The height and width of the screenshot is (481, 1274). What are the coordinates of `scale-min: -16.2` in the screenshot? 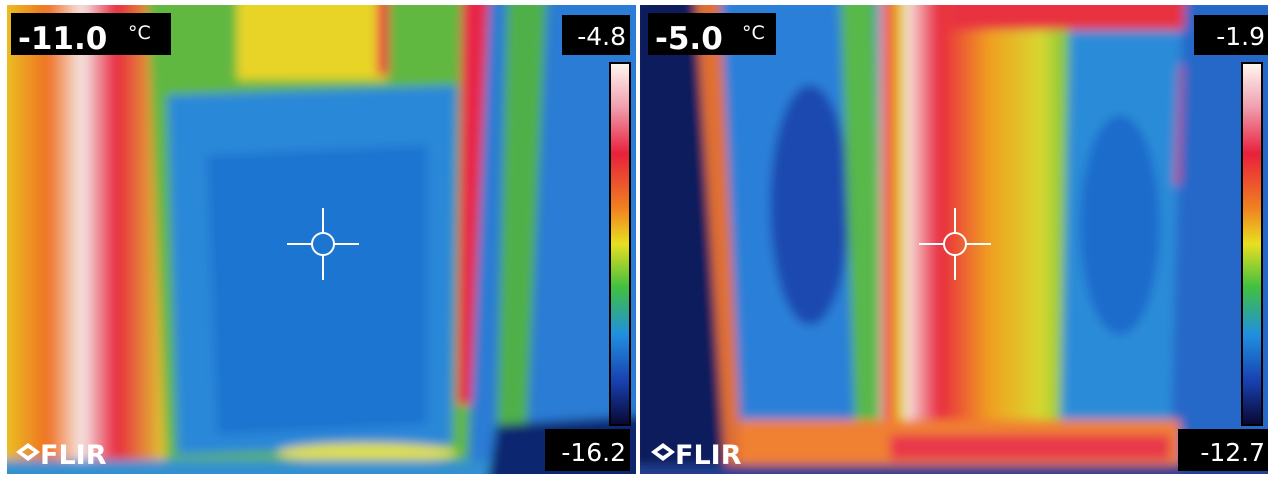 It's located at (593, 452).